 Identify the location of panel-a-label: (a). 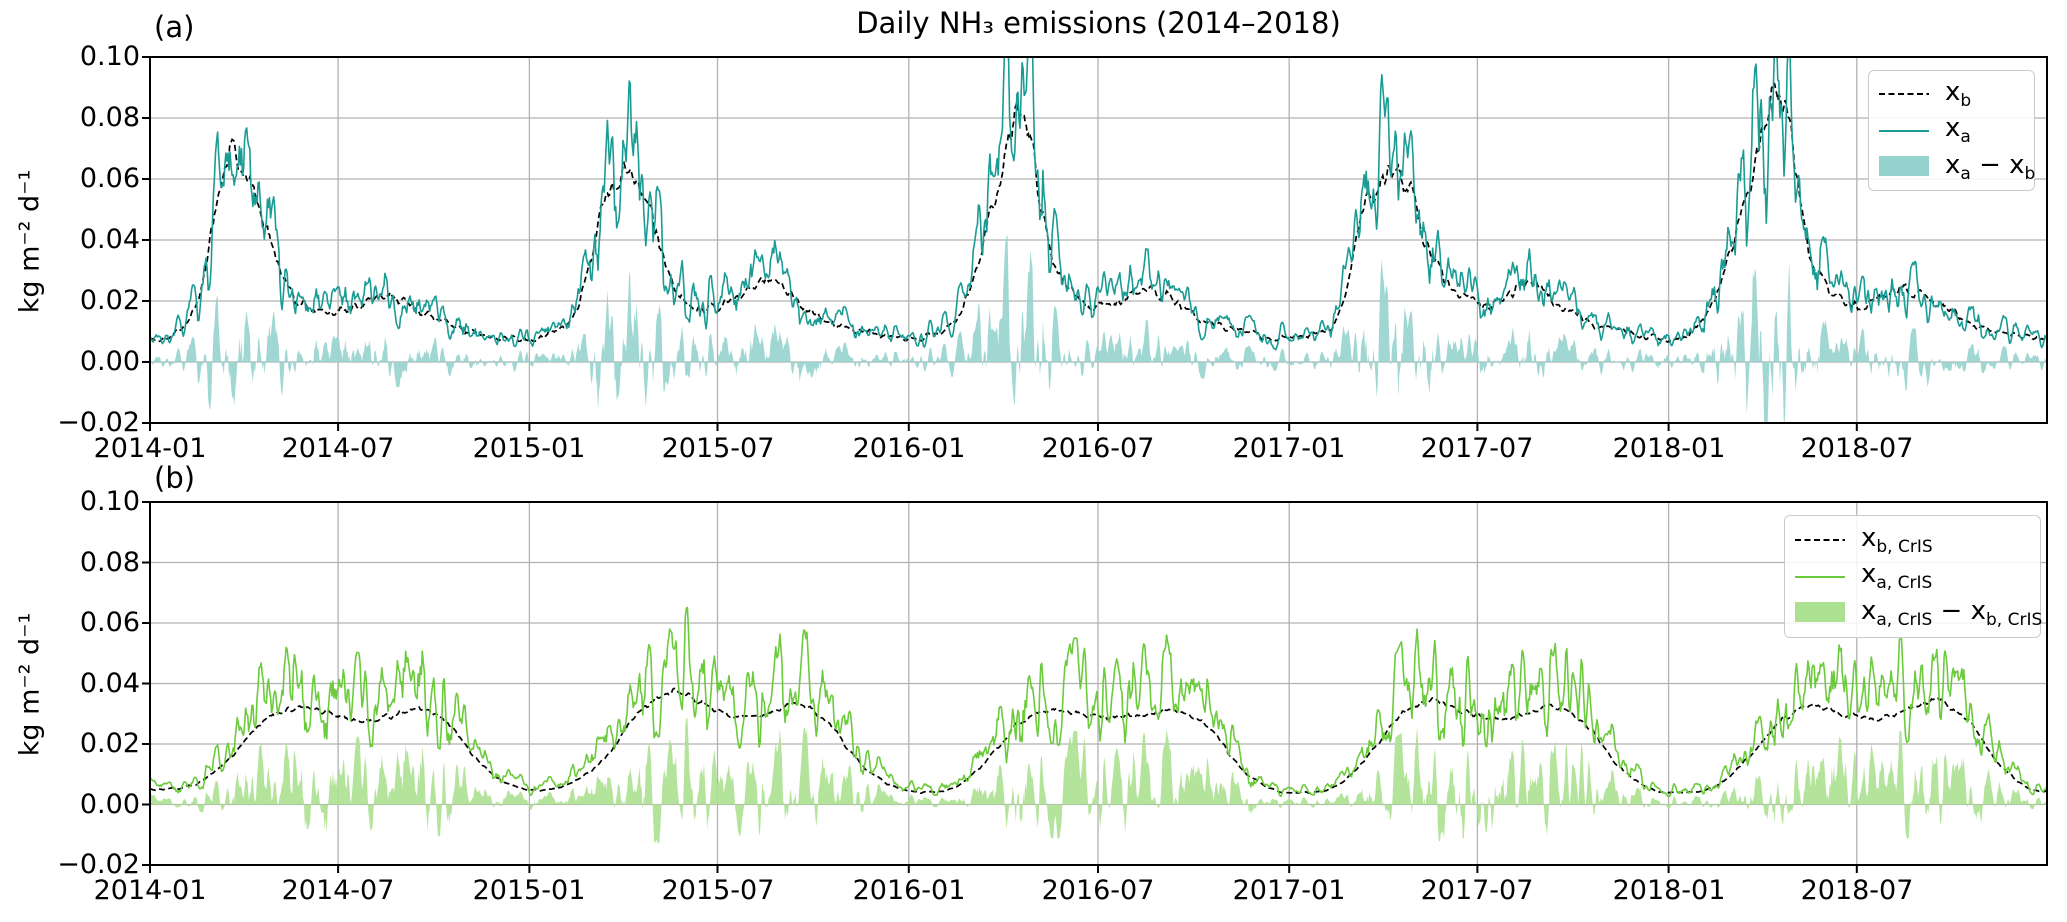
(174, 27).